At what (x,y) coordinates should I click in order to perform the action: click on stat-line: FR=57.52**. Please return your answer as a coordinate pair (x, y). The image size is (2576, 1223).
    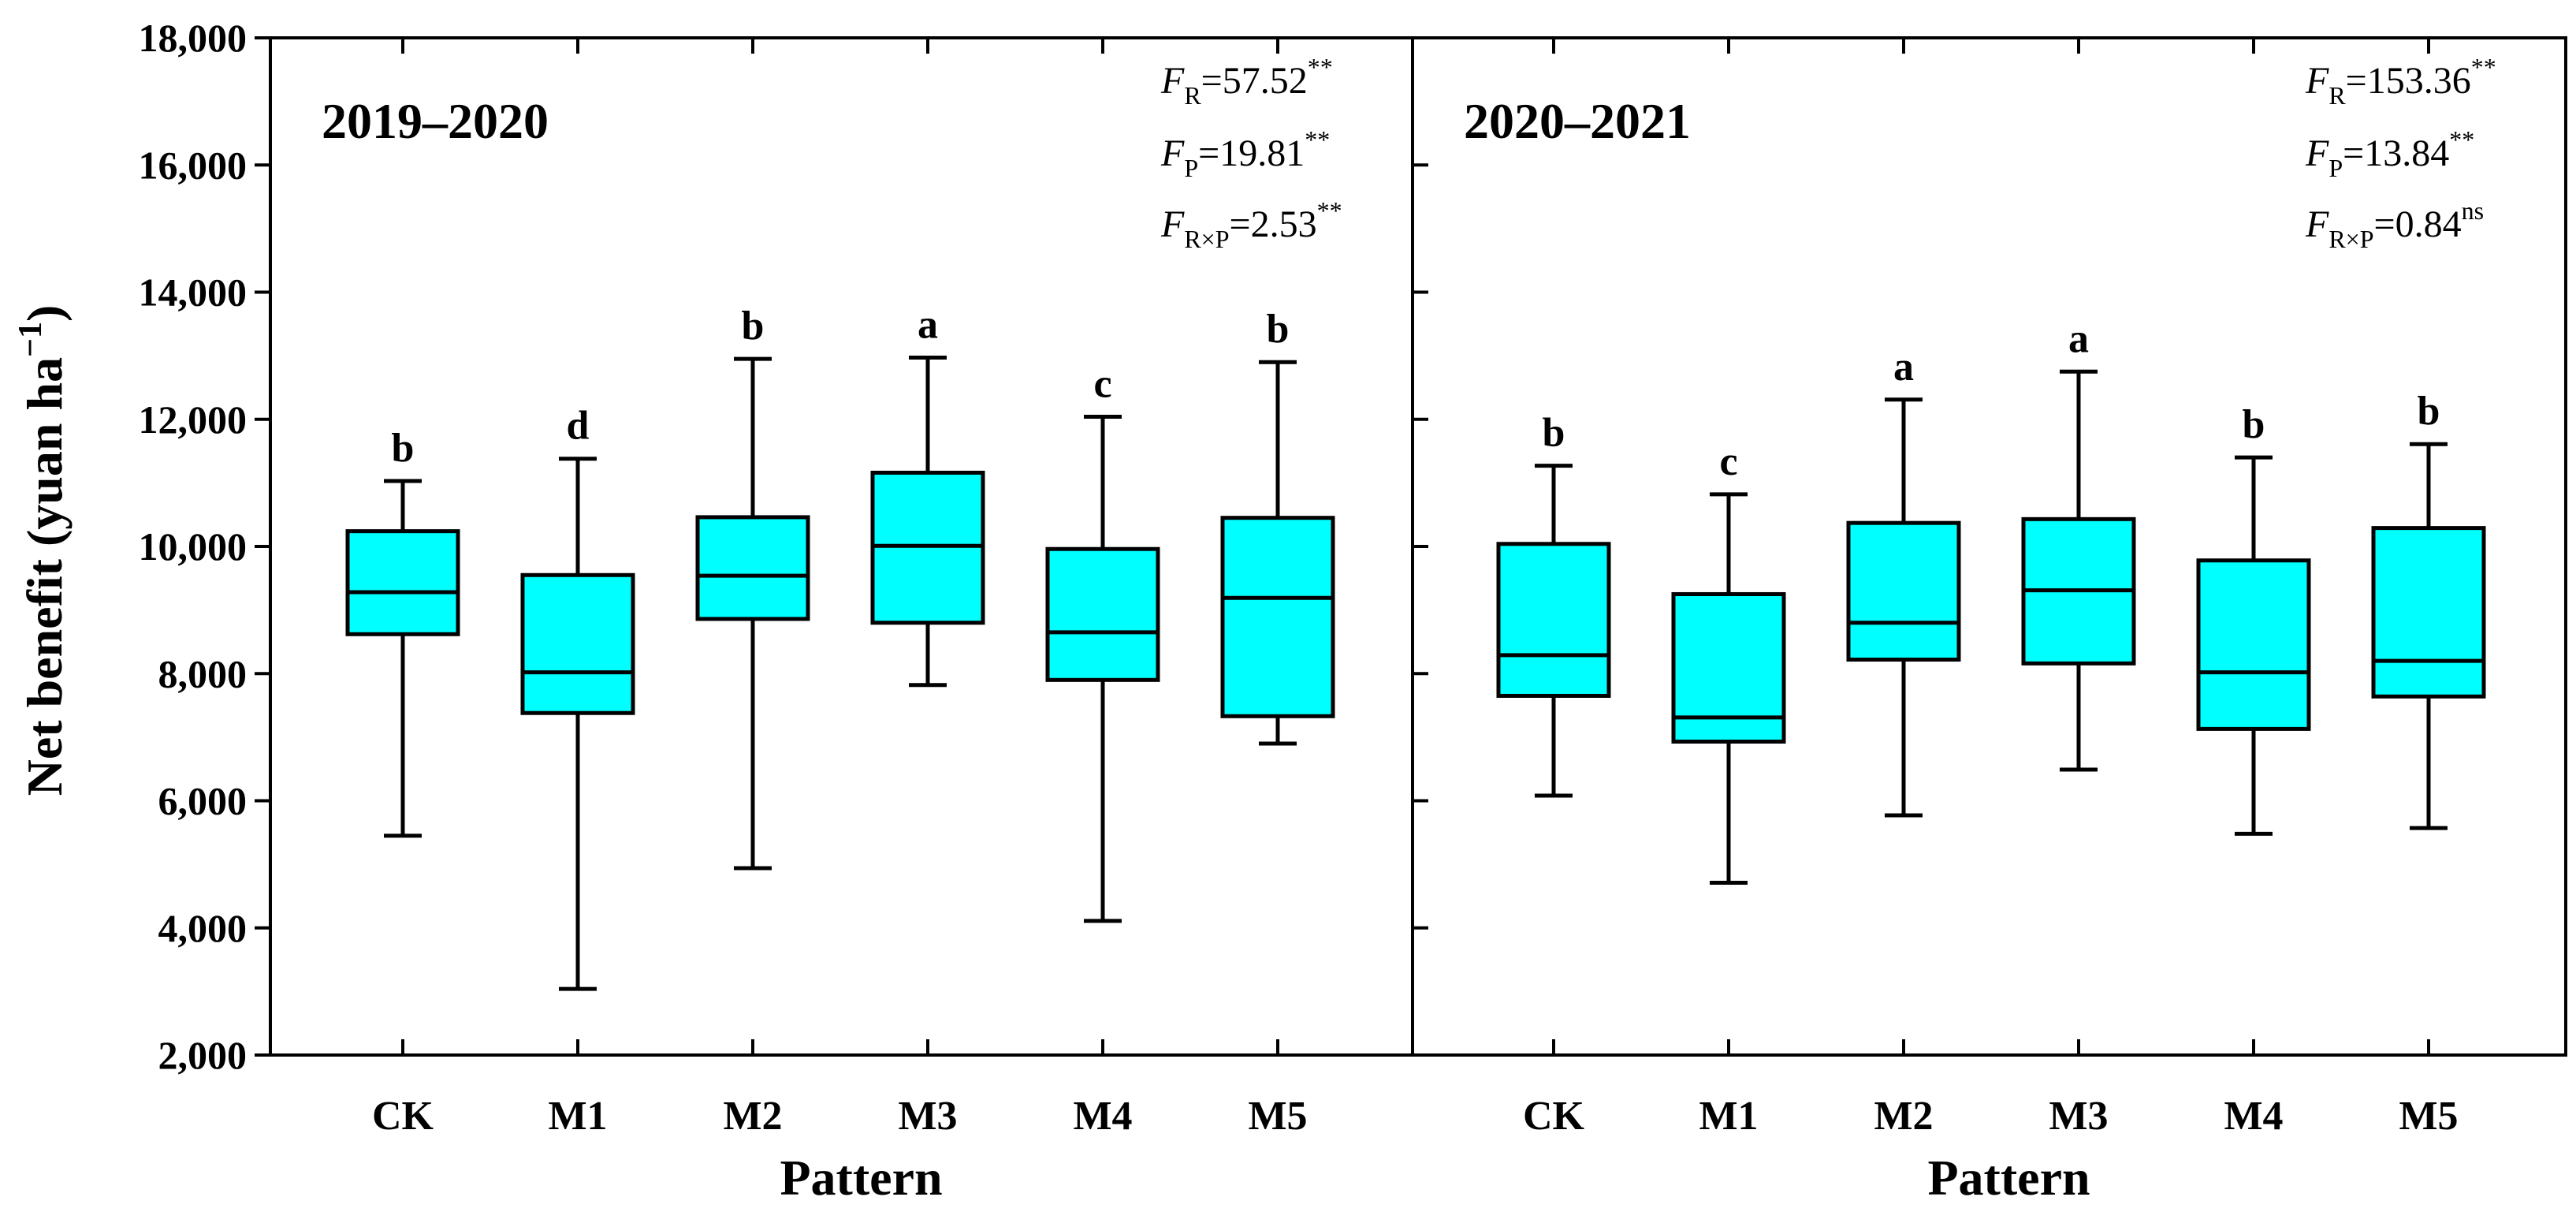
    Looking at the image, I should click on (1246, 81).